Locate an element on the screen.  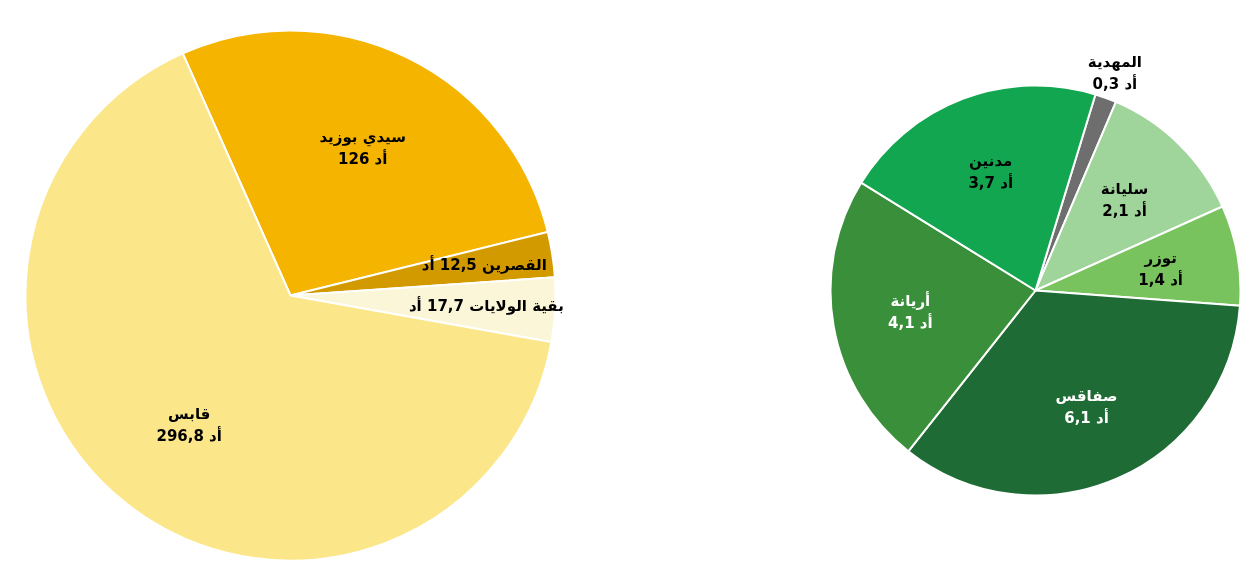
data-label: 3,7 أد is located at coordinates (991, 182).